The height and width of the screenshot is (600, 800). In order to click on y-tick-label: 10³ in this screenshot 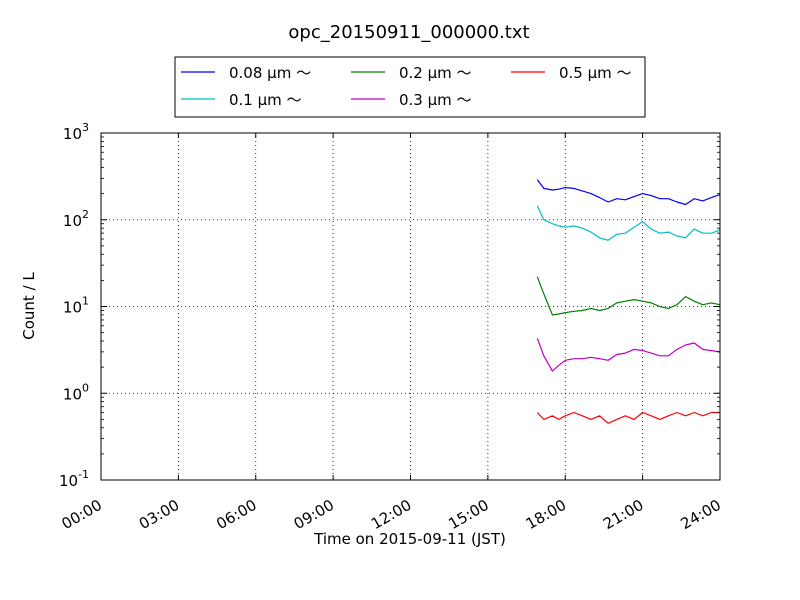, I will do `click(76, 132)`.